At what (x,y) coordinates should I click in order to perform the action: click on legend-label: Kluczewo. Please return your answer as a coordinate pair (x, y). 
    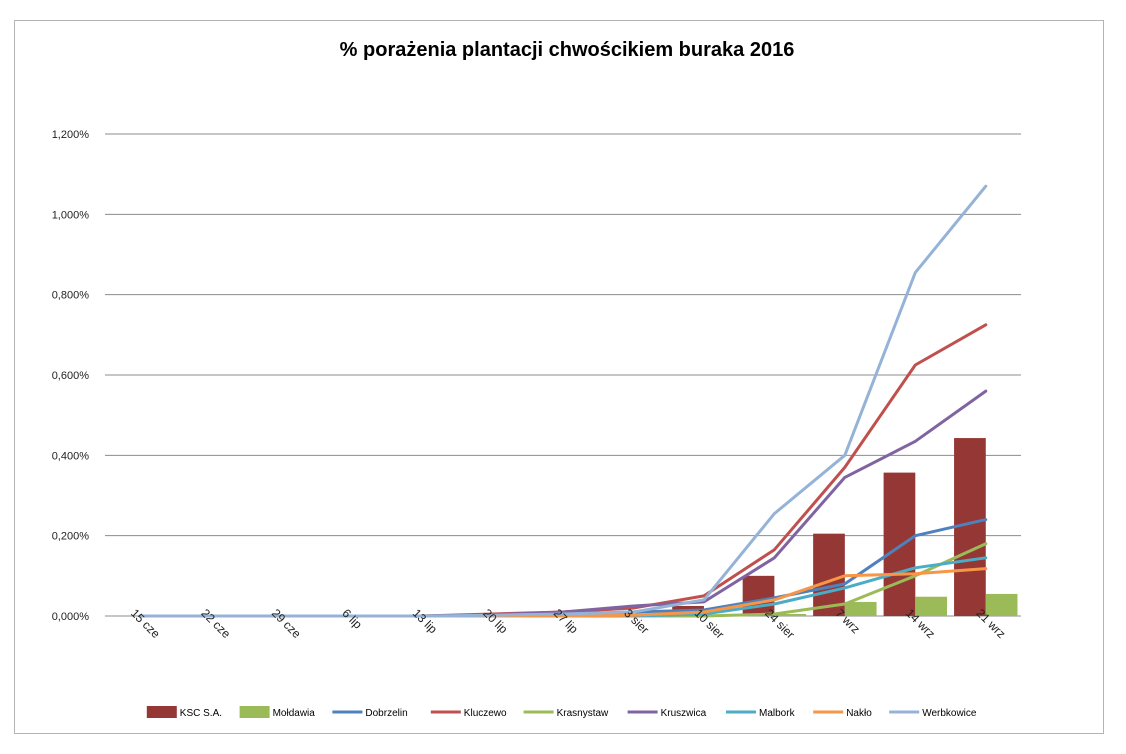
    Looking at the image, I should click on (485, 713).